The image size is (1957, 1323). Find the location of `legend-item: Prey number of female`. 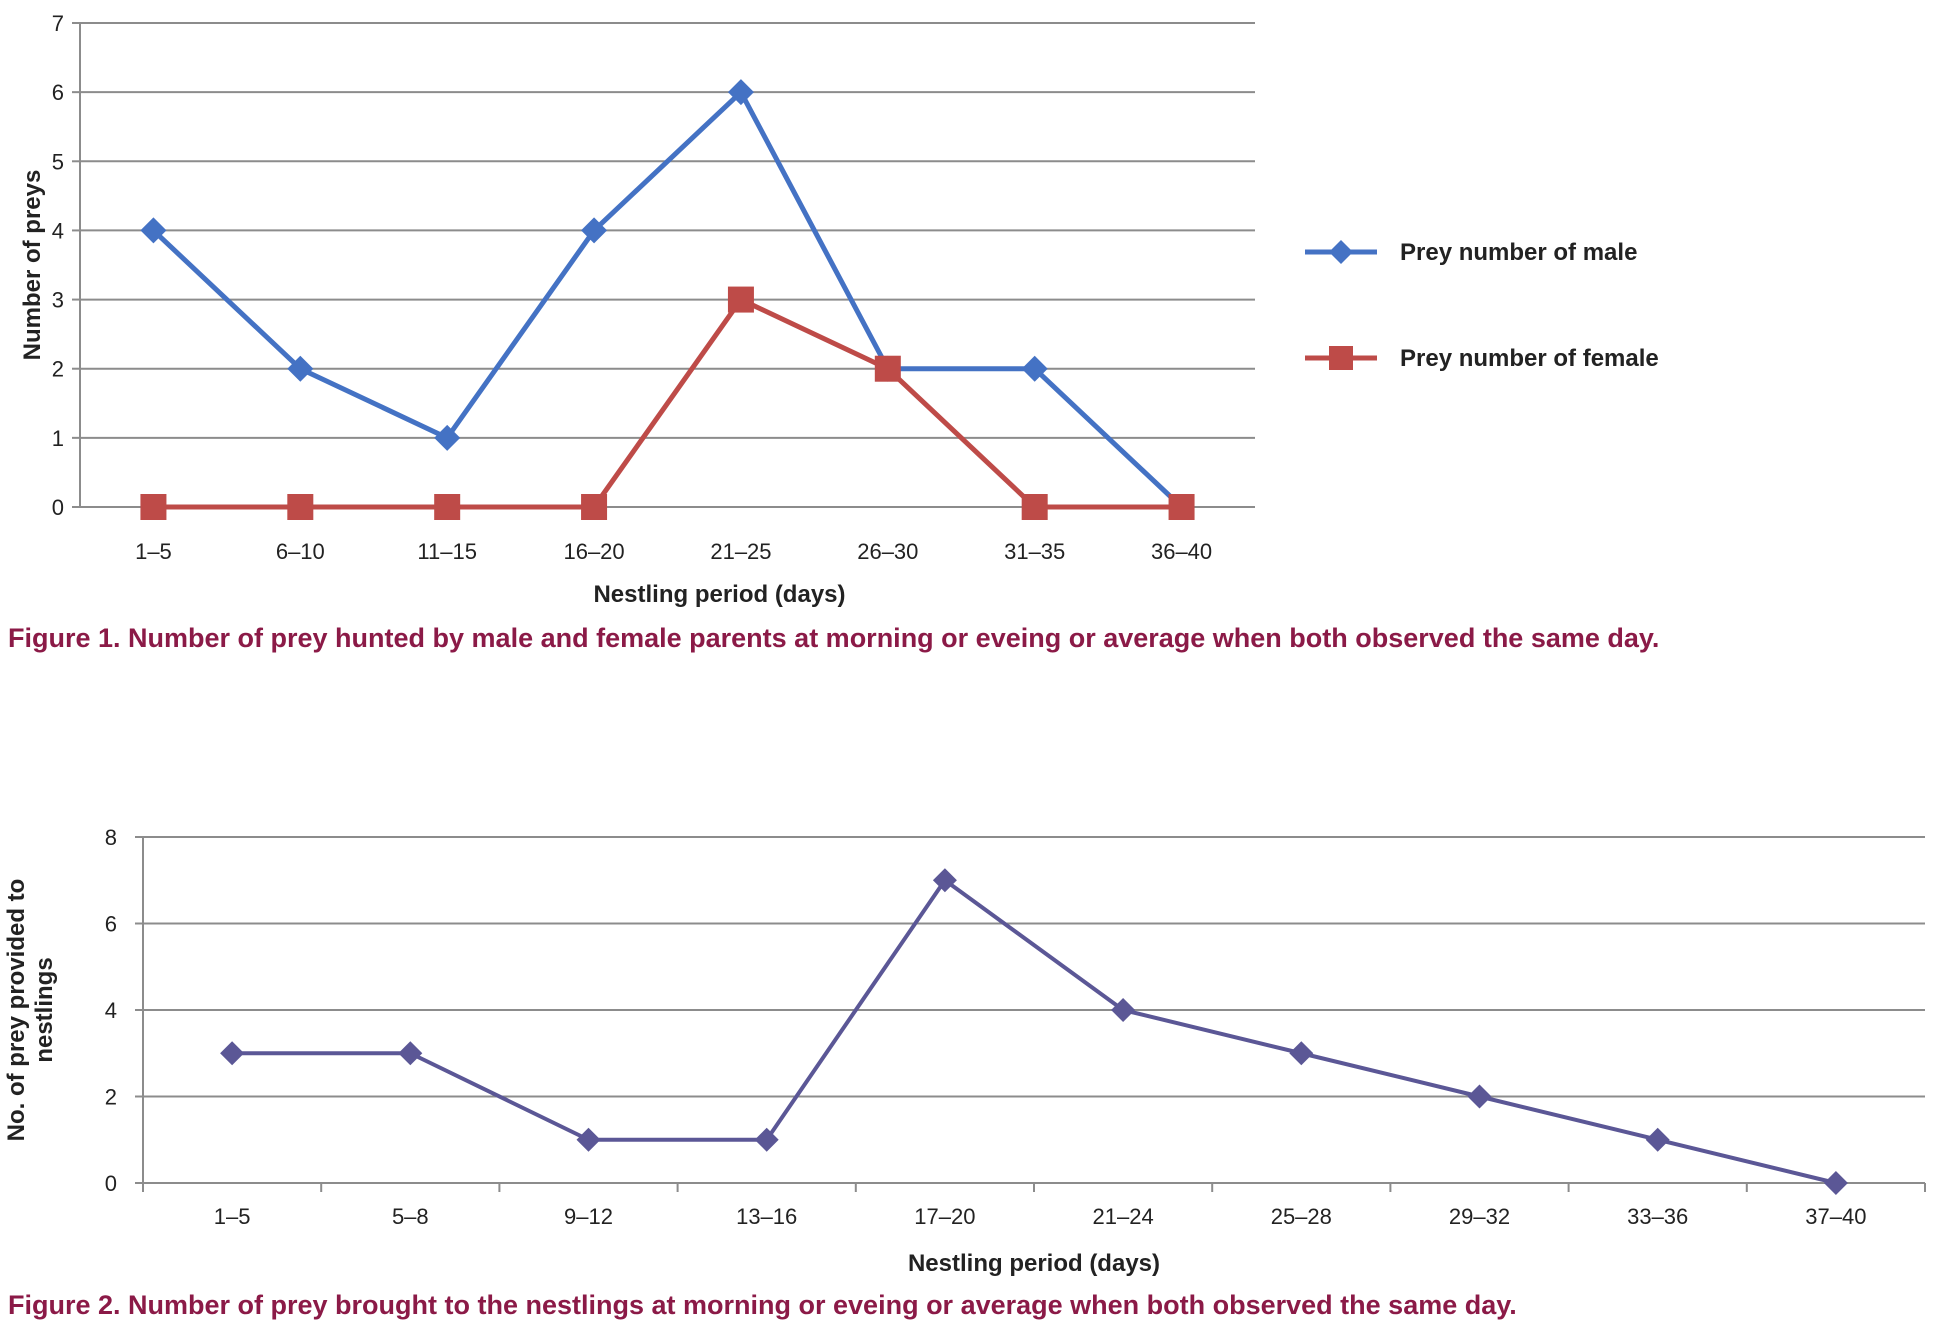

legend-item: Prey number of female is located at coordinates (1482, 358).